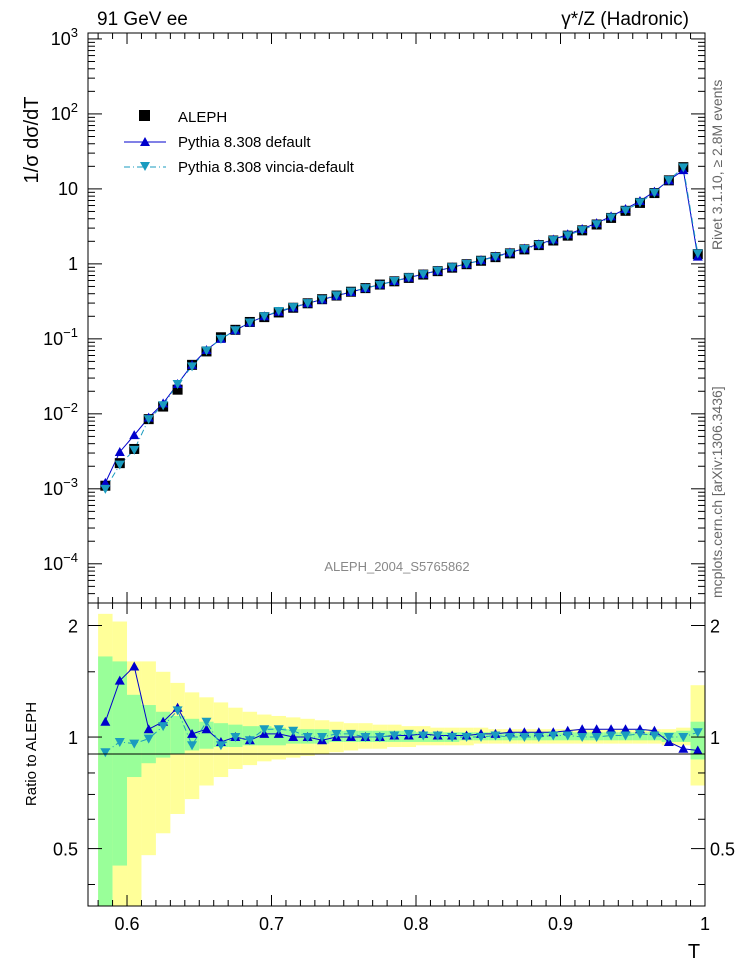 This screenshot has height=972, width=746. I want to click on ratio-y-tick-label-right: 1, so click(715, 738).